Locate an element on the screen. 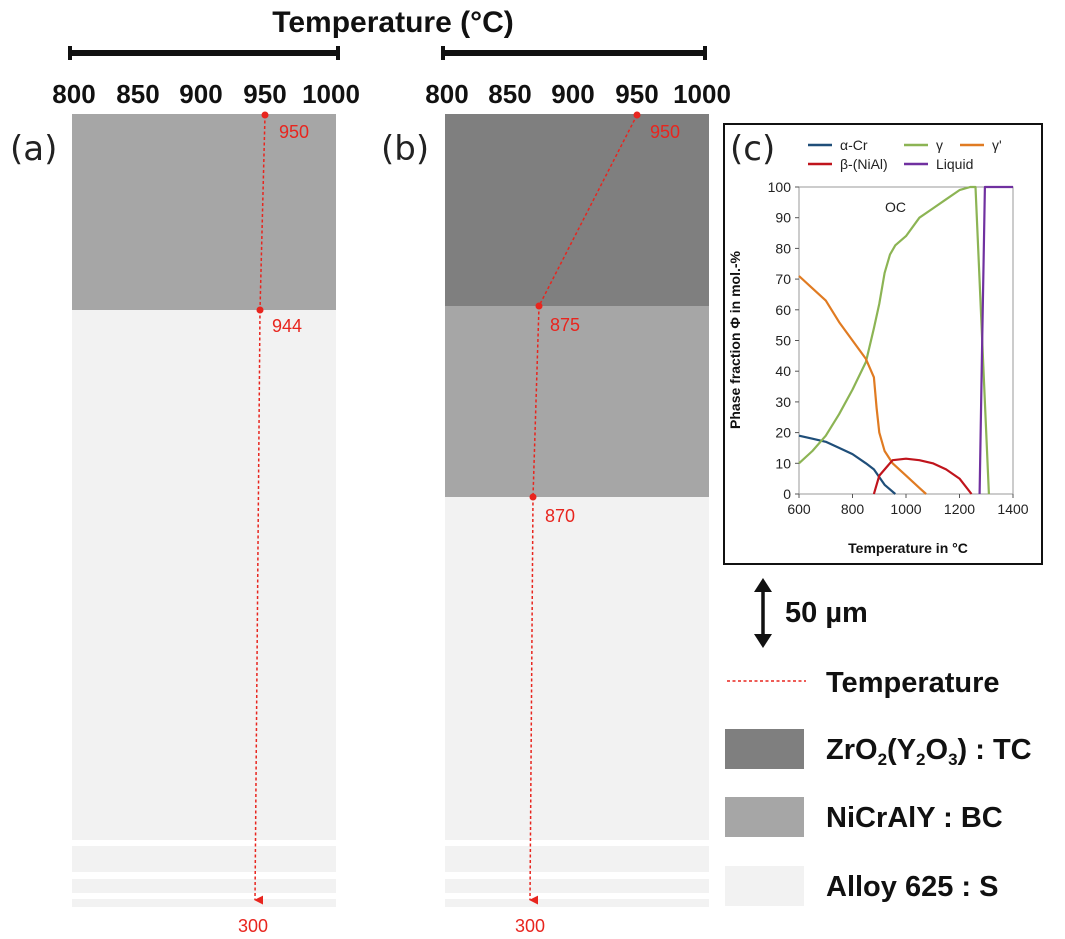 The height and width of the screenshot is (939, 1065). inset-y-tick-label-100: 100 is located at coordinates (780, 187).